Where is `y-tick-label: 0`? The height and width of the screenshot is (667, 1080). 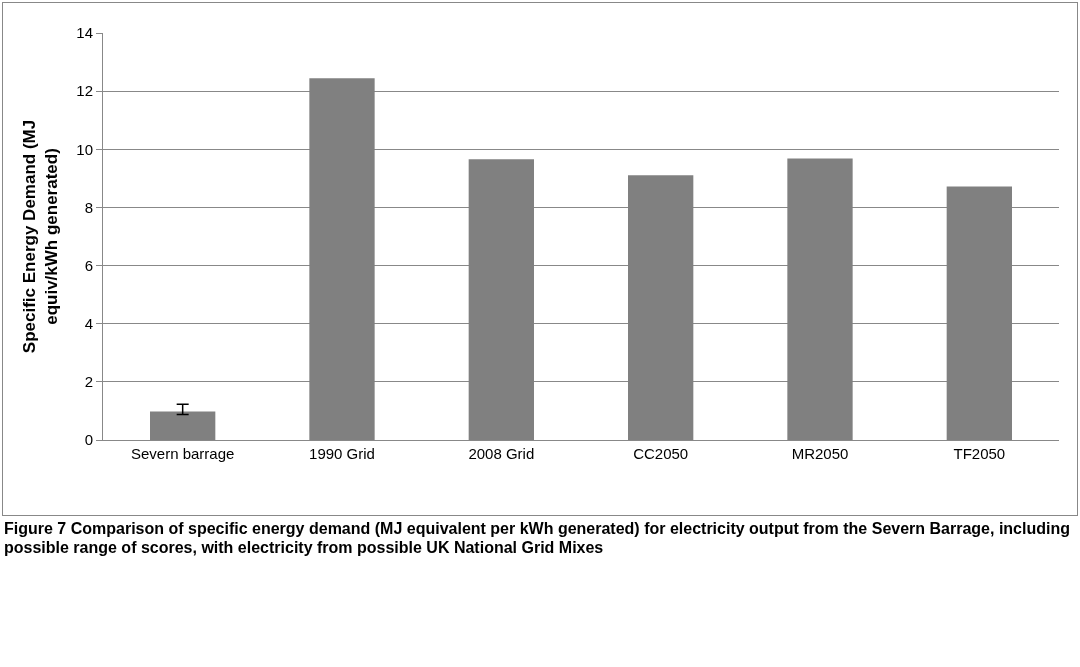 y-tick-label: 0 is located at coordinates (88, 440).